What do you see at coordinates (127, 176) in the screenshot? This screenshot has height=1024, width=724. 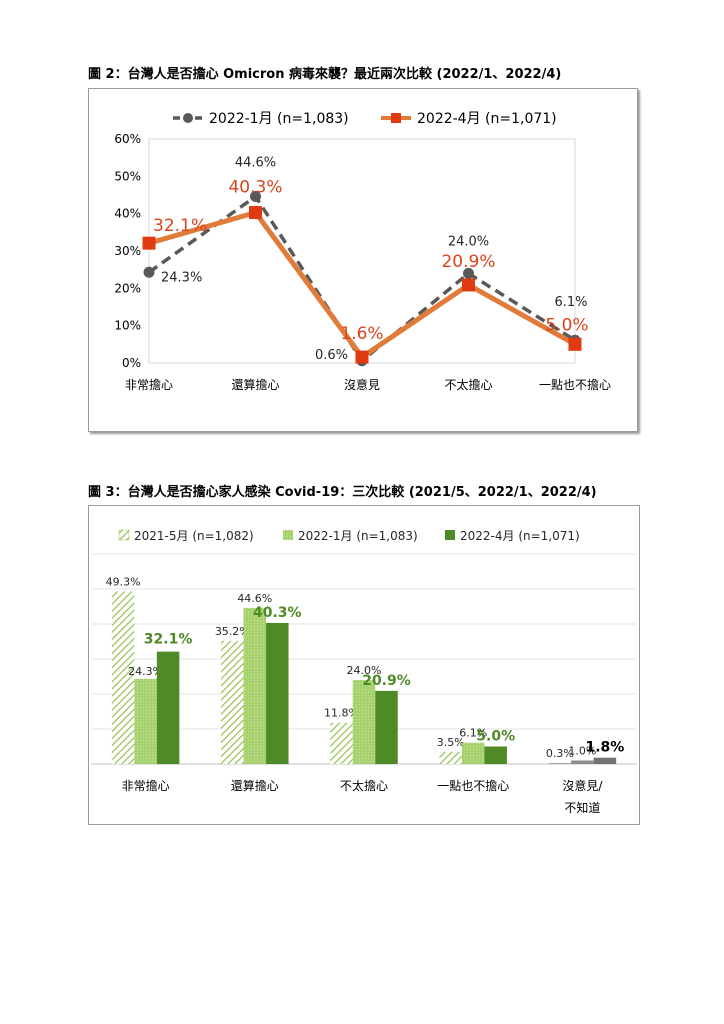 I see `y-tick-label: 50%` at bounding box center [127, 176].